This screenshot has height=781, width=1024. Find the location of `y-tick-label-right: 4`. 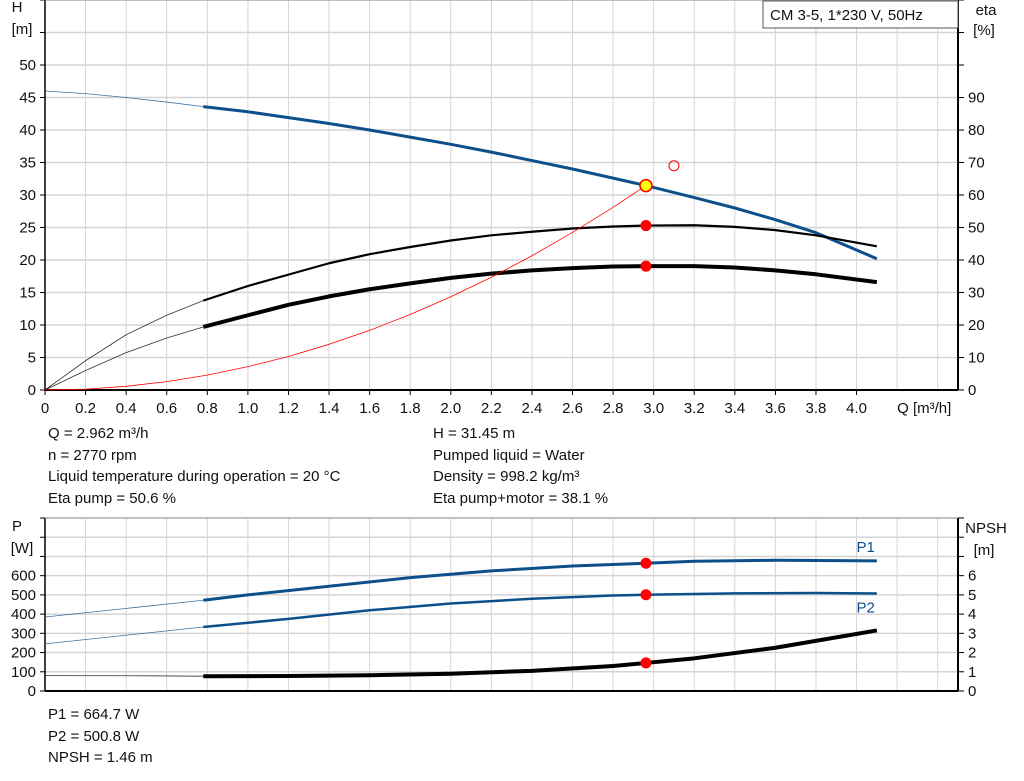

y-tick-label-right: 4 is located at coordinates (972, 614).